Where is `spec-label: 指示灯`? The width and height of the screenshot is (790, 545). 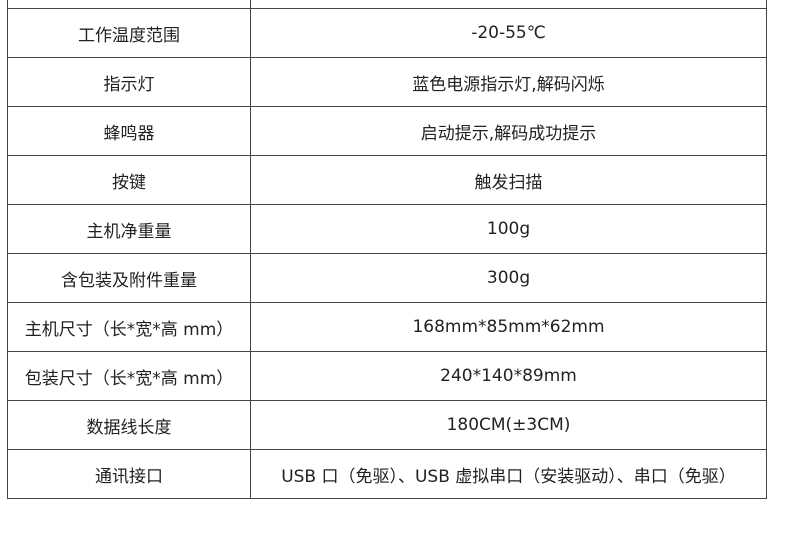
spec-label: 指示灯 is located at coordinates (129, 82).